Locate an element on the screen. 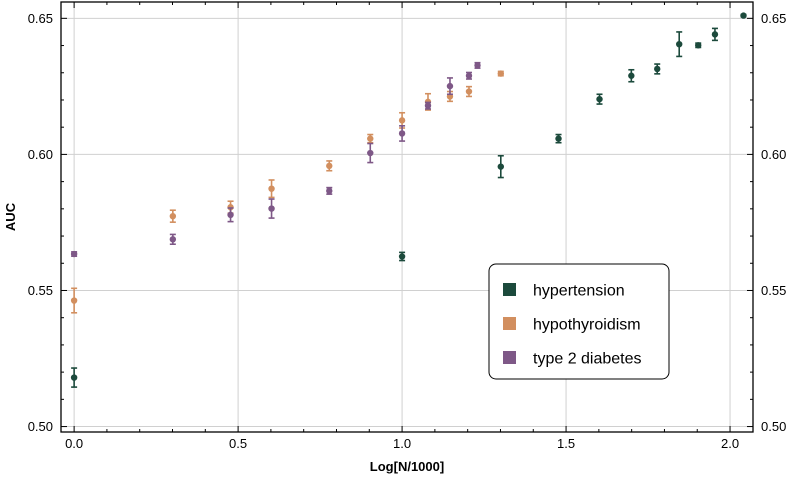 The image size is (789, 478). y-tick-label-right: 0.65 is located at coordinates (773, 18).